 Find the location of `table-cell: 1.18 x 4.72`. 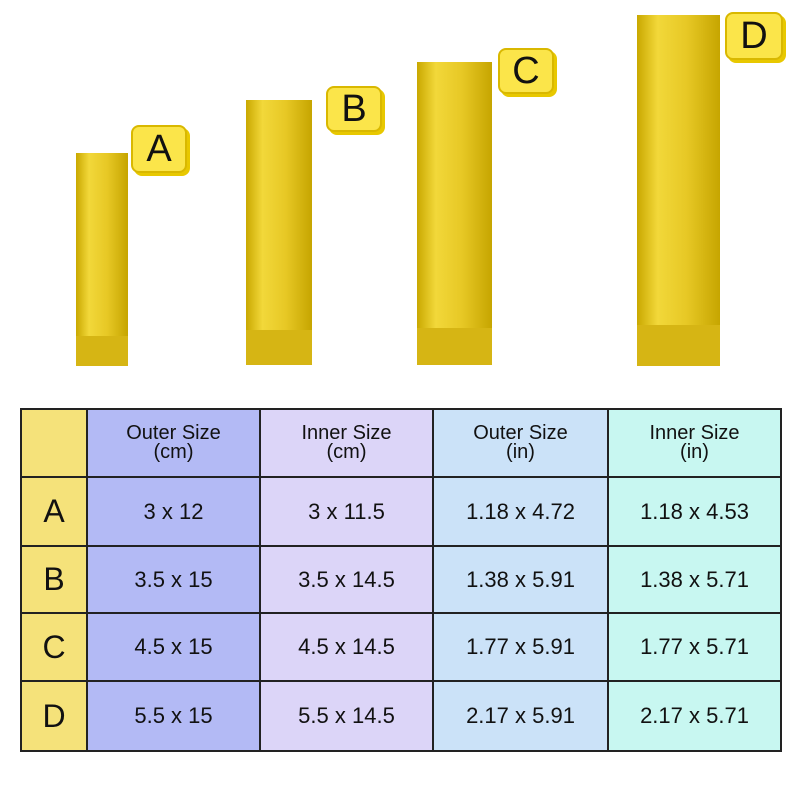

table-cell: 1.18 x 4.72 is located at coordinates (520, 511).